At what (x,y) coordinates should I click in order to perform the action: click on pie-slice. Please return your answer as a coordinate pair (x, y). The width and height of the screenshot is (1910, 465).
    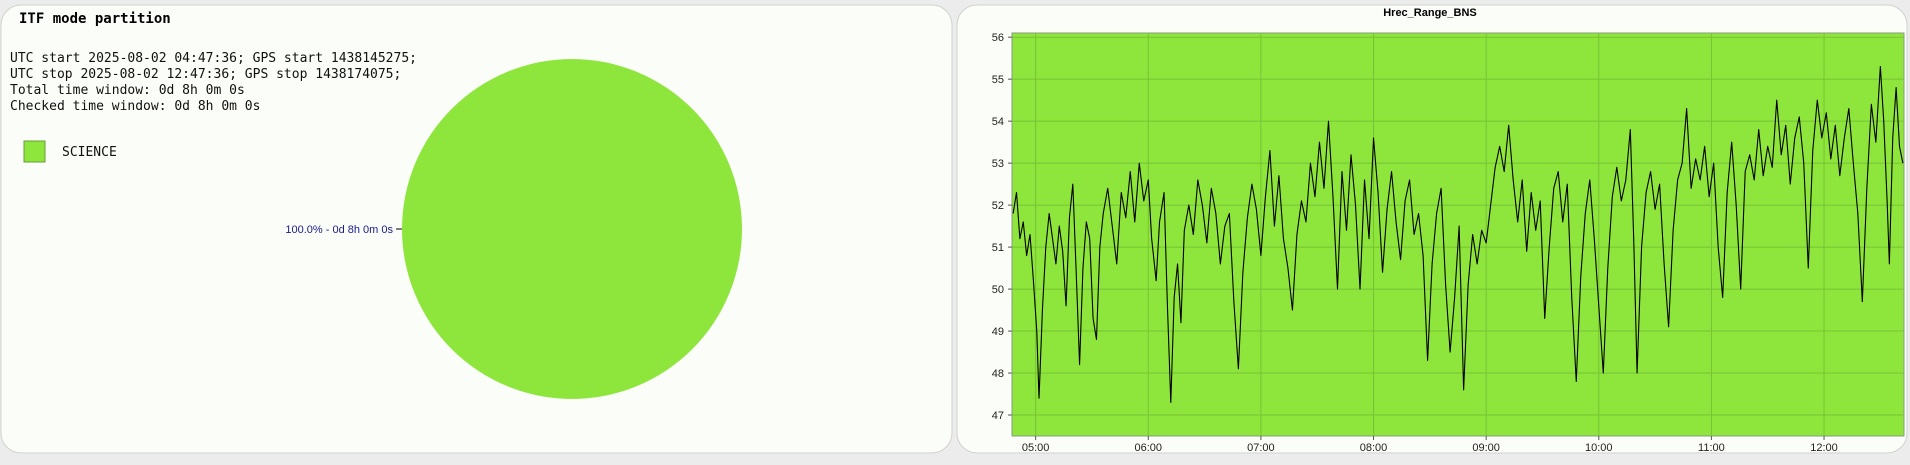
    Looking at the image, I should click on (572, 229).